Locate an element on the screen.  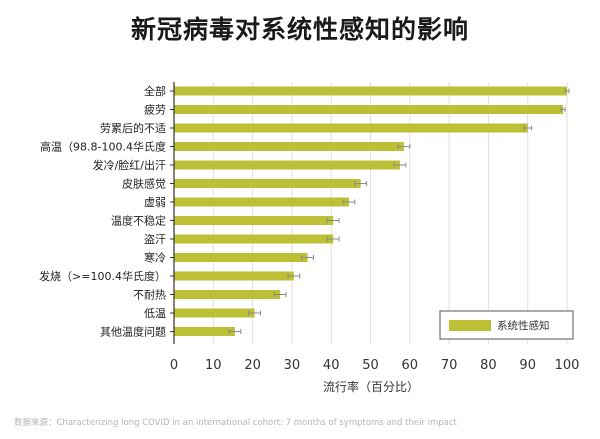
x-tick-label: 90 is located at coordinates (527, 365).